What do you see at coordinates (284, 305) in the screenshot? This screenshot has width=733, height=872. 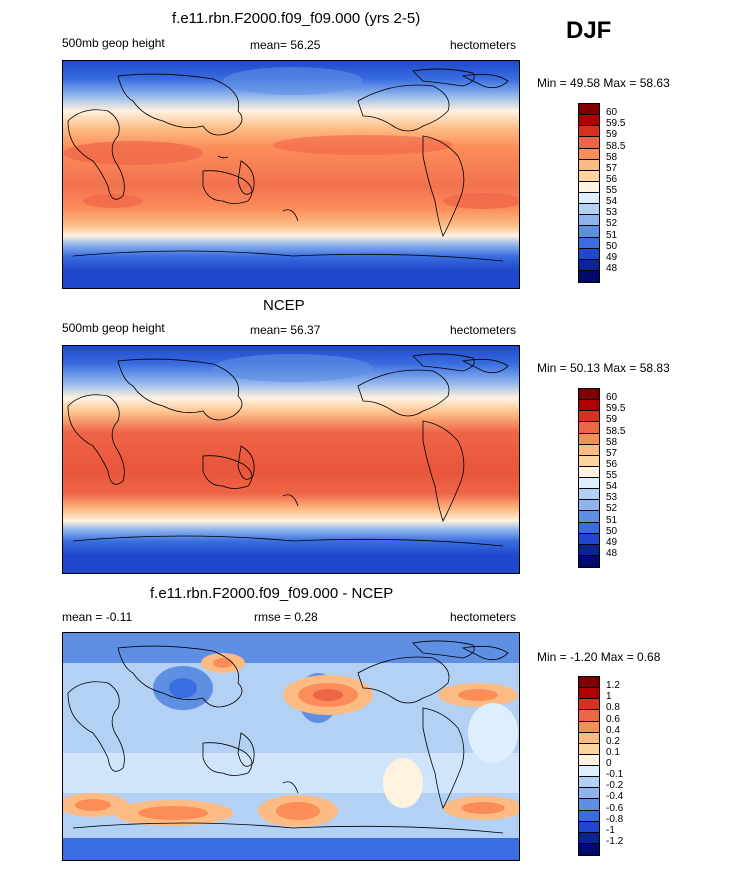 I see `panel-2-title: NCEP` at bounding box center [284, 305].